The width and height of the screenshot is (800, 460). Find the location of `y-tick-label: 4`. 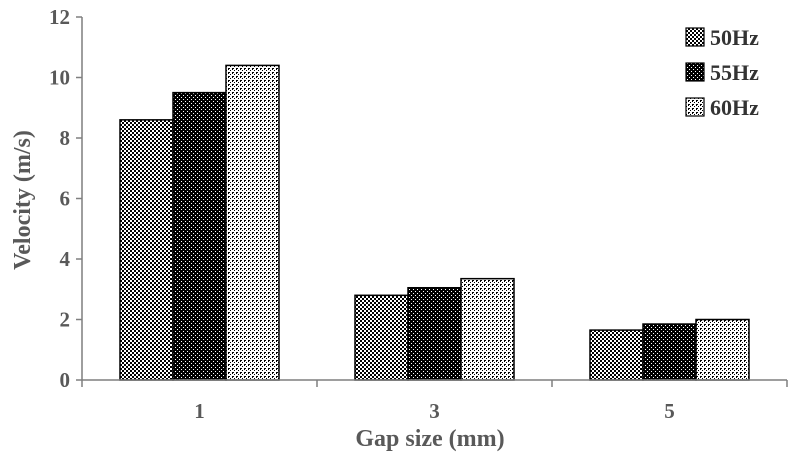

y-tick-label: 4 is located at coordinates (65, 259).